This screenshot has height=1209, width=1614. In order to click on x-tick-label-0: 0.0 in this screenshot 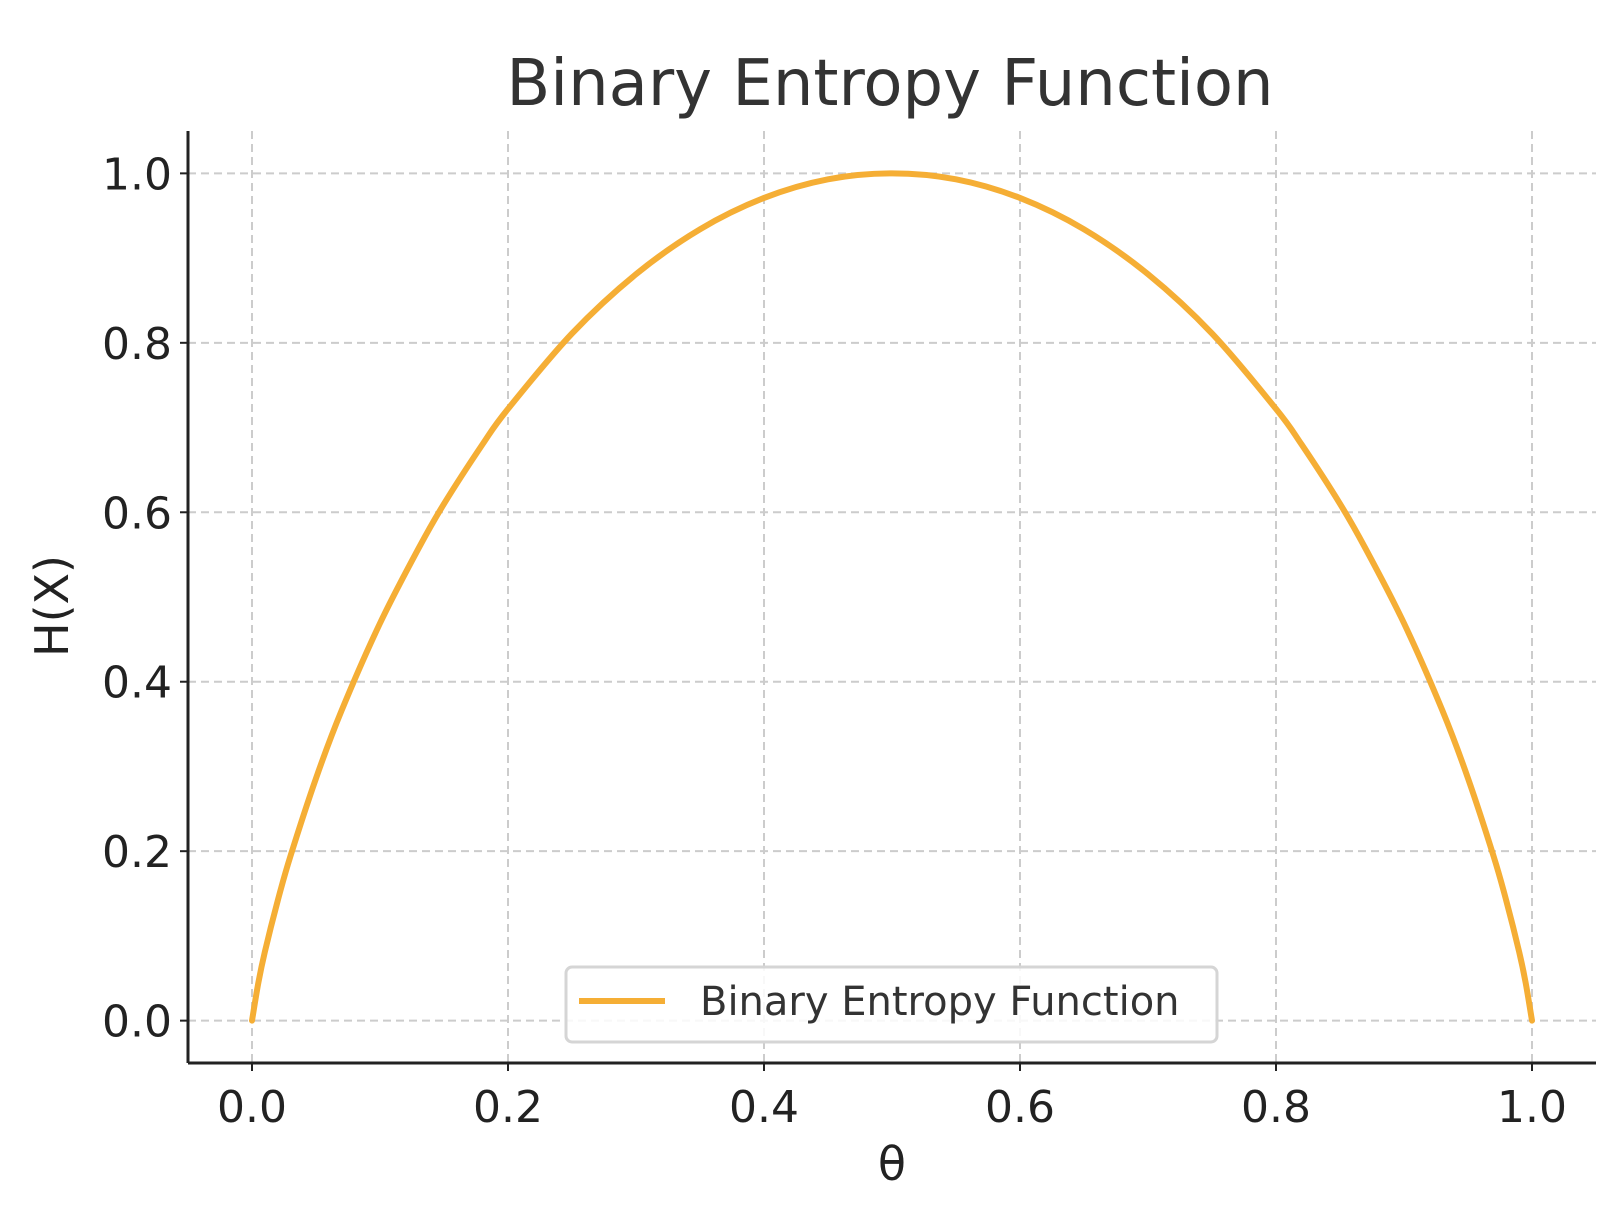, I will do `click(252, 1107)`.